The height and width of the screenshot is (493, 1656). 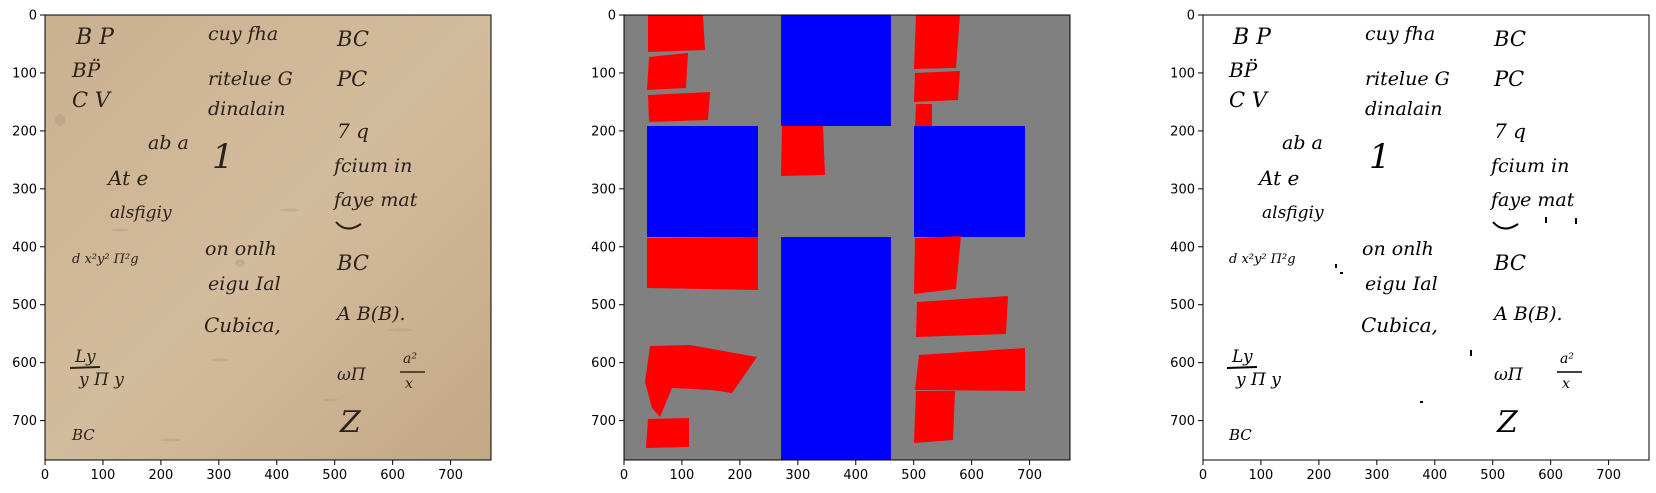 What do you see at coordinates (370, 314) in the screenshot?
I see `hw-text: A B(B).` at bounding box center [370, 314].